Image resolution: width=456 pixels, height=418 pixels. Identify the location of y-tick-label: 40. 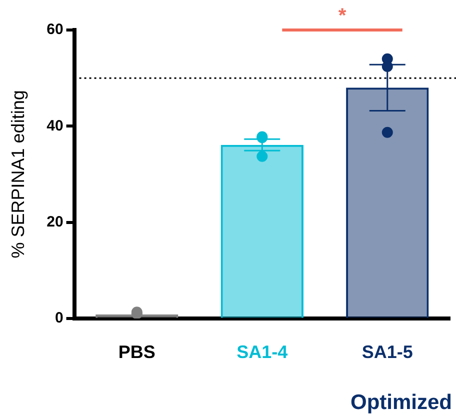
(55, 125).